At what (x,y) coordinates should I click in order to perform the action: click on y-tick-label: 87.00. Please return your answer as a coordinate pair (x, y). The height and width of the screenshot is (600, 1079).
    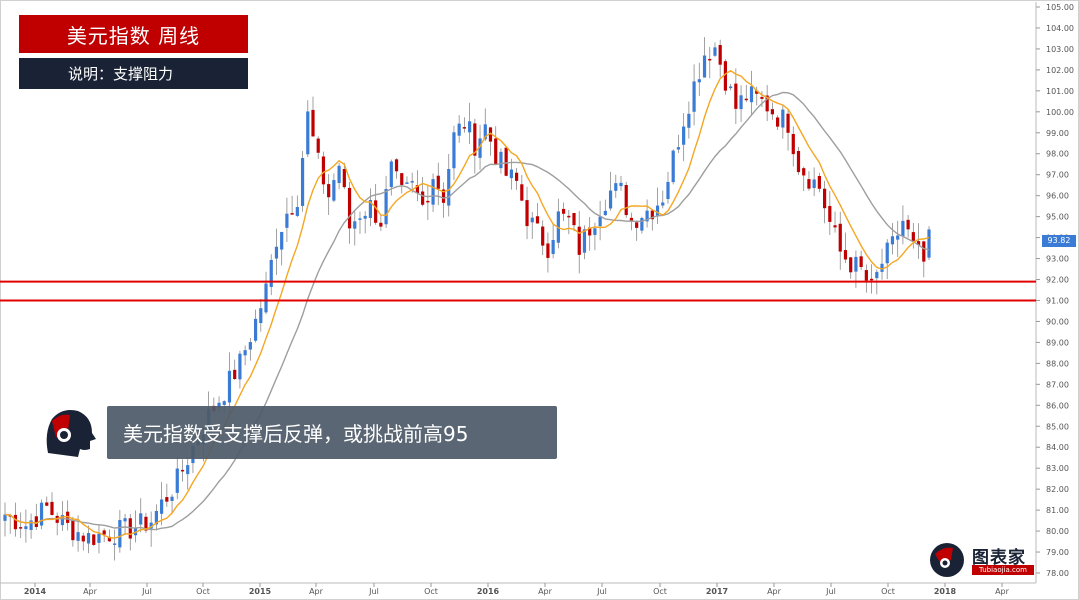
    Looking at the image, I should click on (1057, 384).